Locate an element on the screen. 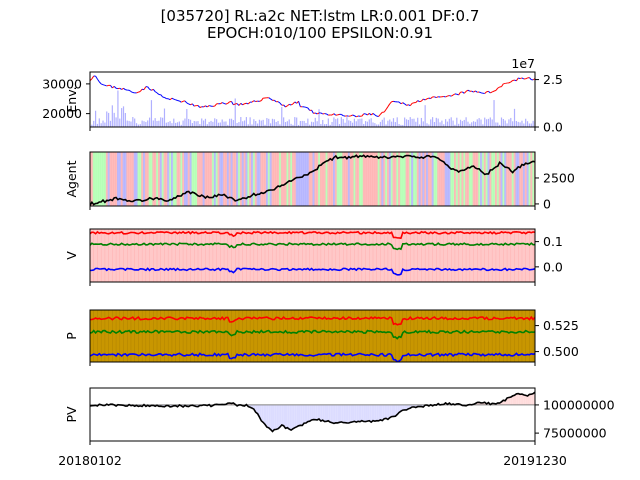 Image resolution: width=640 pixels, height=480 pixels. pv-frame is located at coordinates (312, 414).